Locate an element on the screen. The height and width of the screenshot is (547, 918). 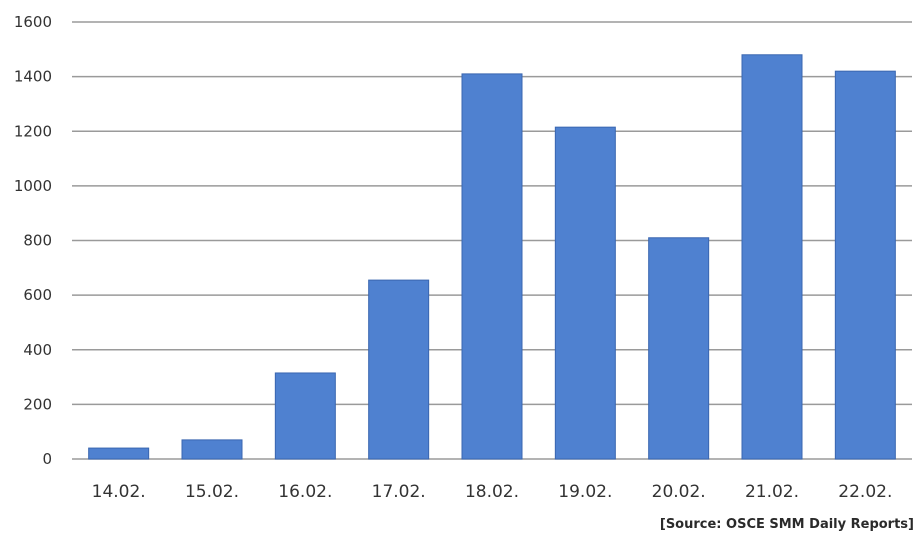
y-tick-label: 1000 is located at coordinates (33, 186).